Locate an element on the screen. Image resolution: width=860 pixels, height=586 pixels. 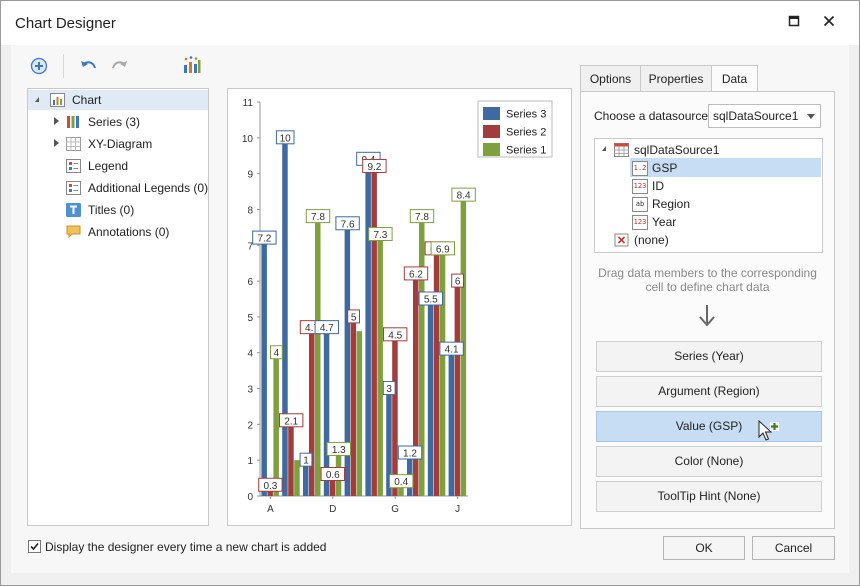
data-label: 5.5 is located at coordinates (431, 298).